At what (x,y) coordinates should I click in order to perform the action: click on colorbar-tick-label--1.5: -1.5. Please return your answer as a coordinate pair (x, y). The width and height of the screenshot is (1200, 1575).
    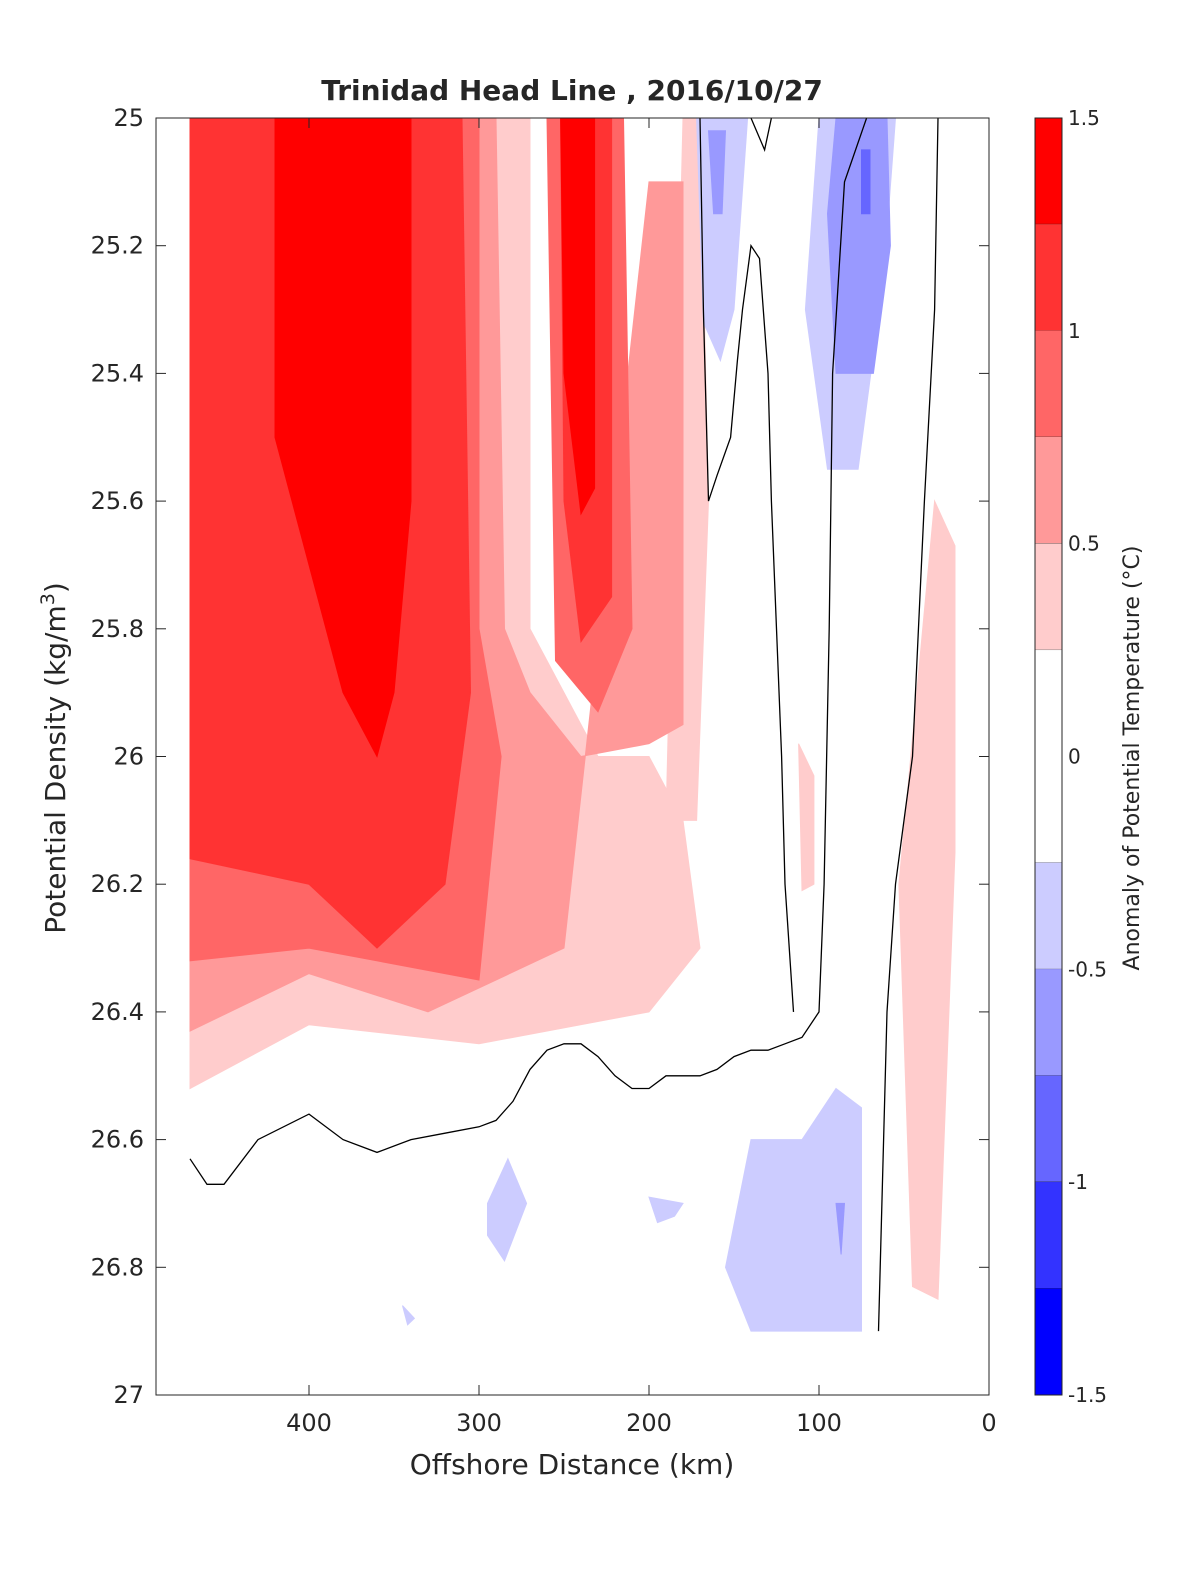
    Looking at the image, I should click on (1087, 1395).